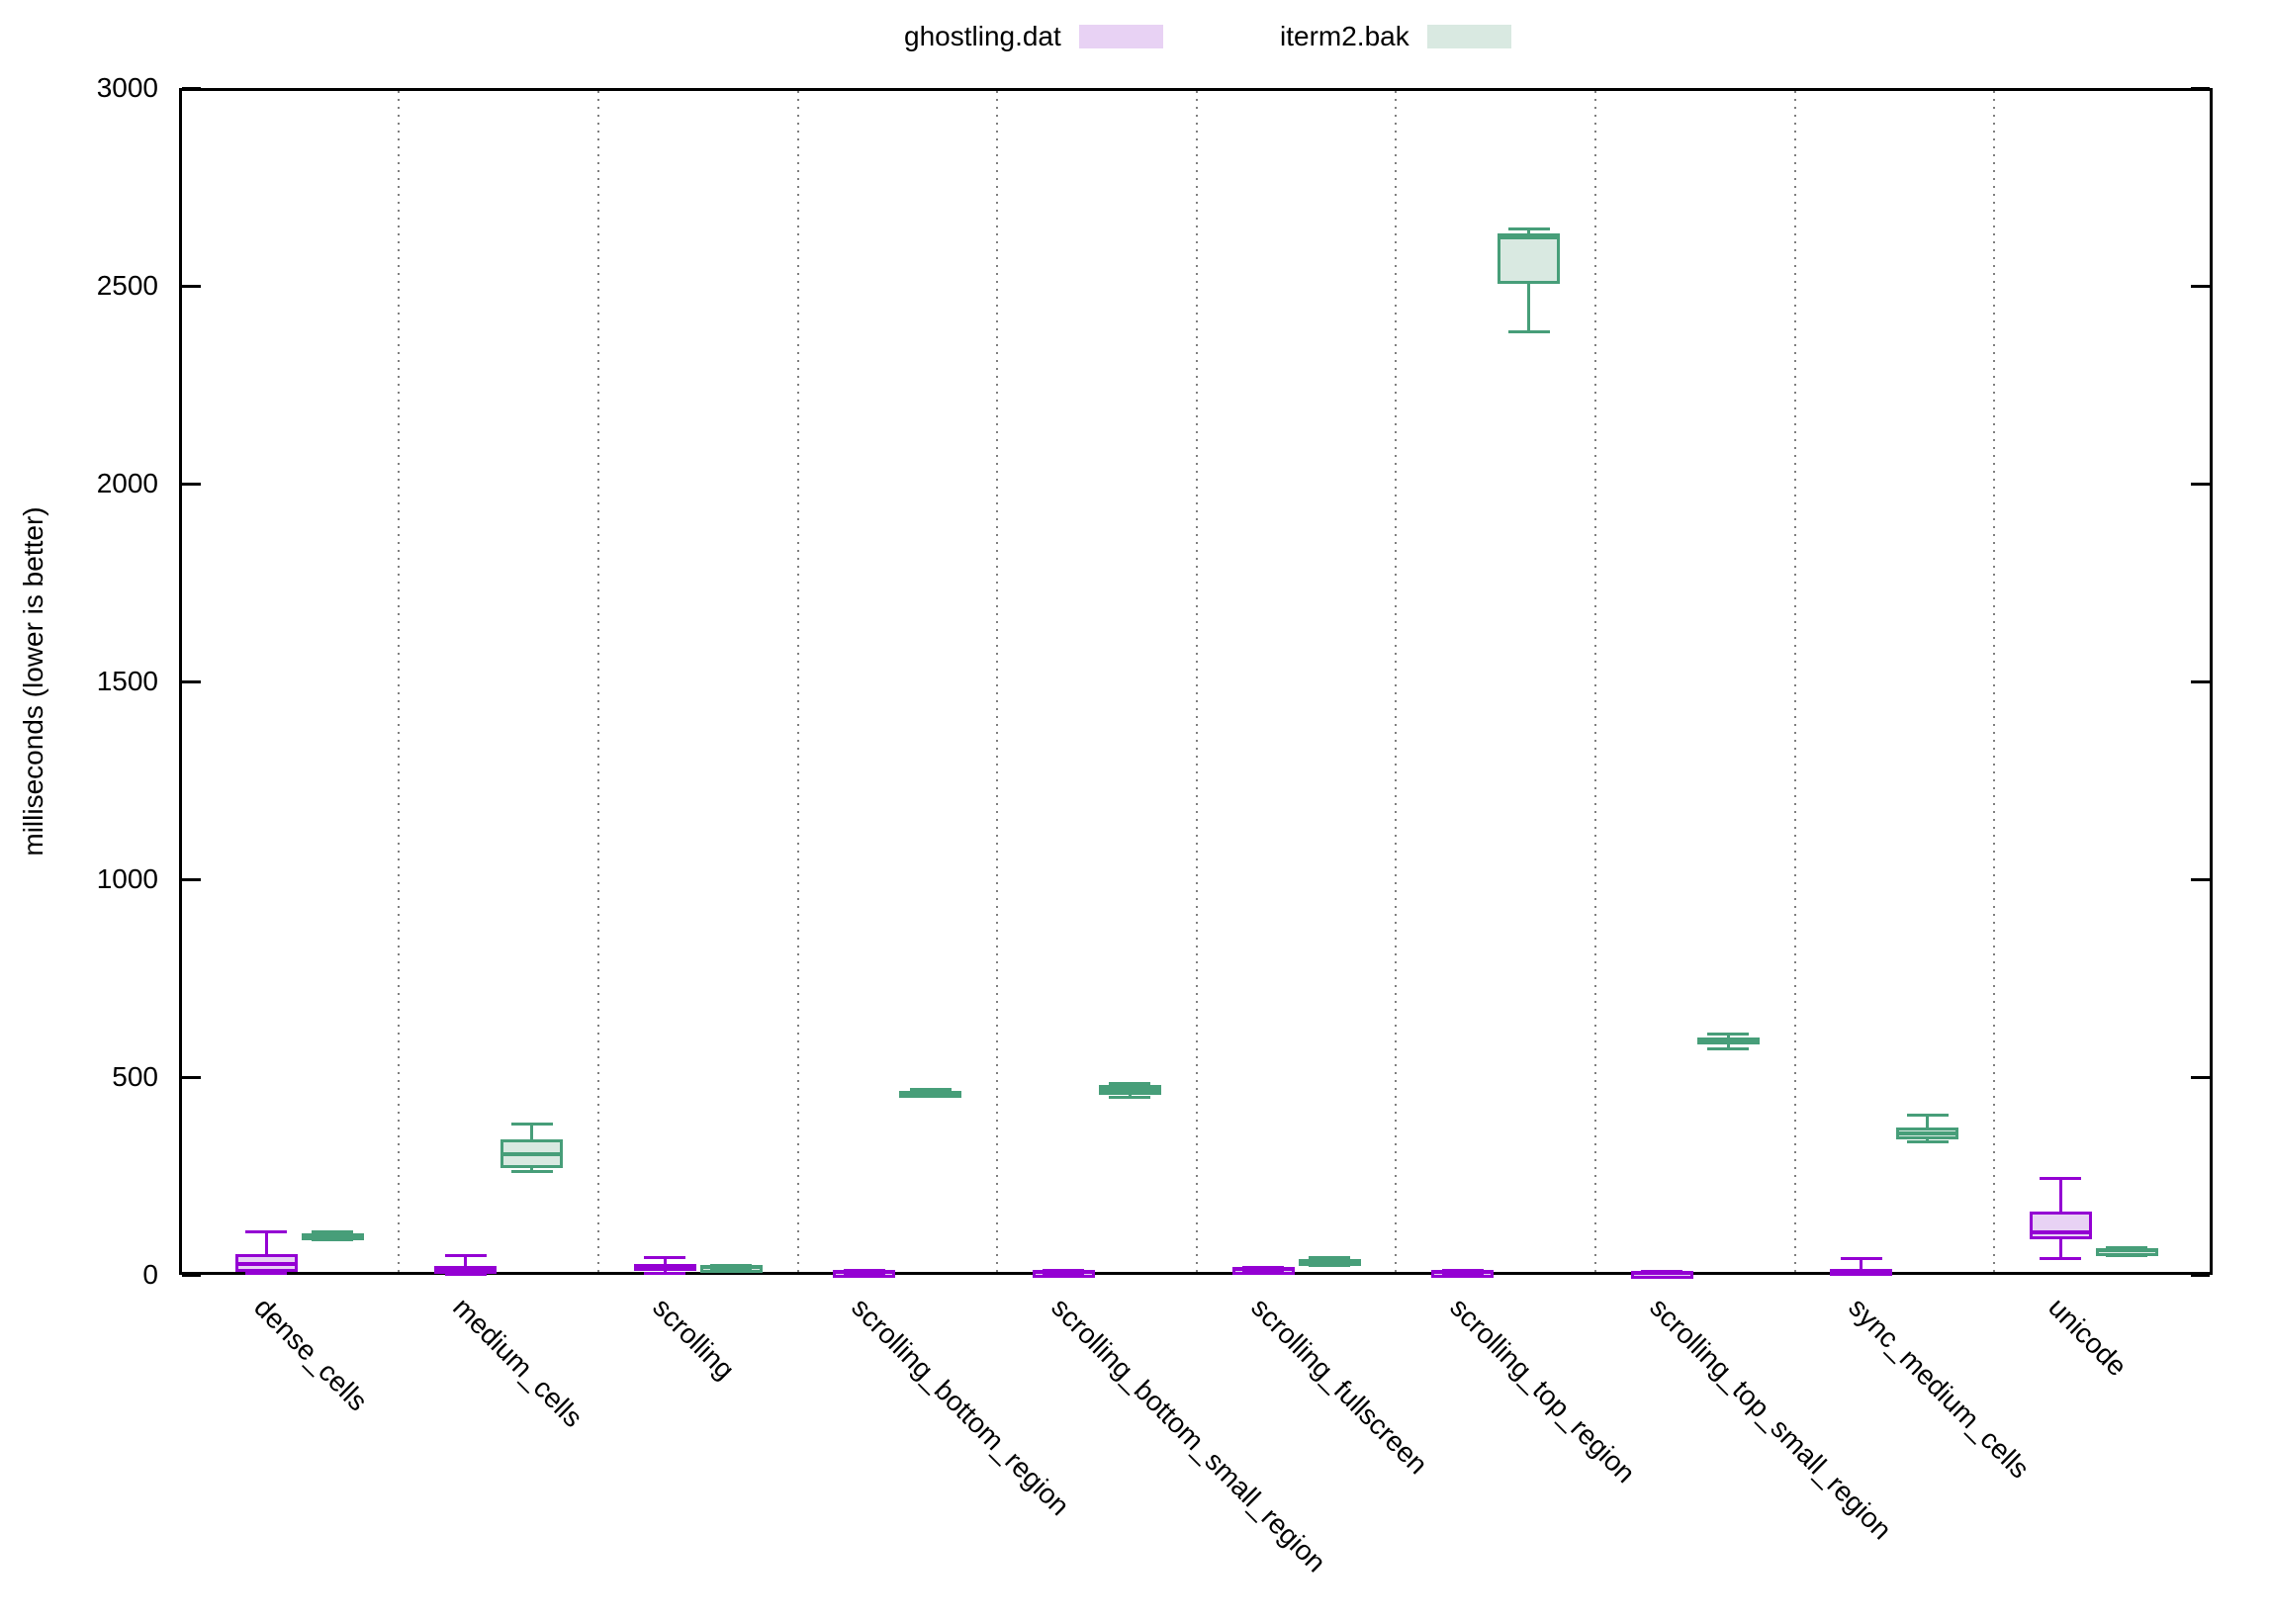  Describe the element at coordinates (693, 1339) in the screenshot. I see `x-tick-label-scrolling: scrolling` at that location.